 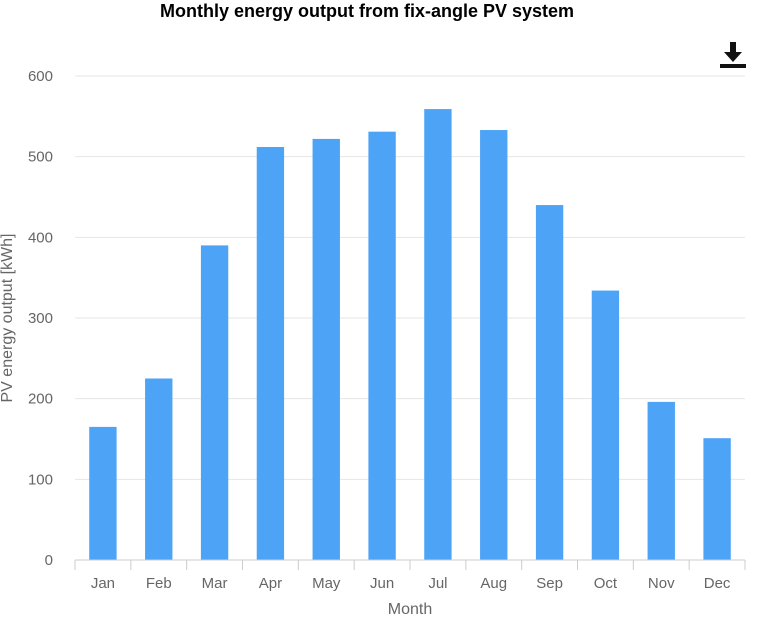 What do you see at coordinates (437, 583) in the screenshot?
I see `x-tick-label: Jul` at bounding box center [437, 583].